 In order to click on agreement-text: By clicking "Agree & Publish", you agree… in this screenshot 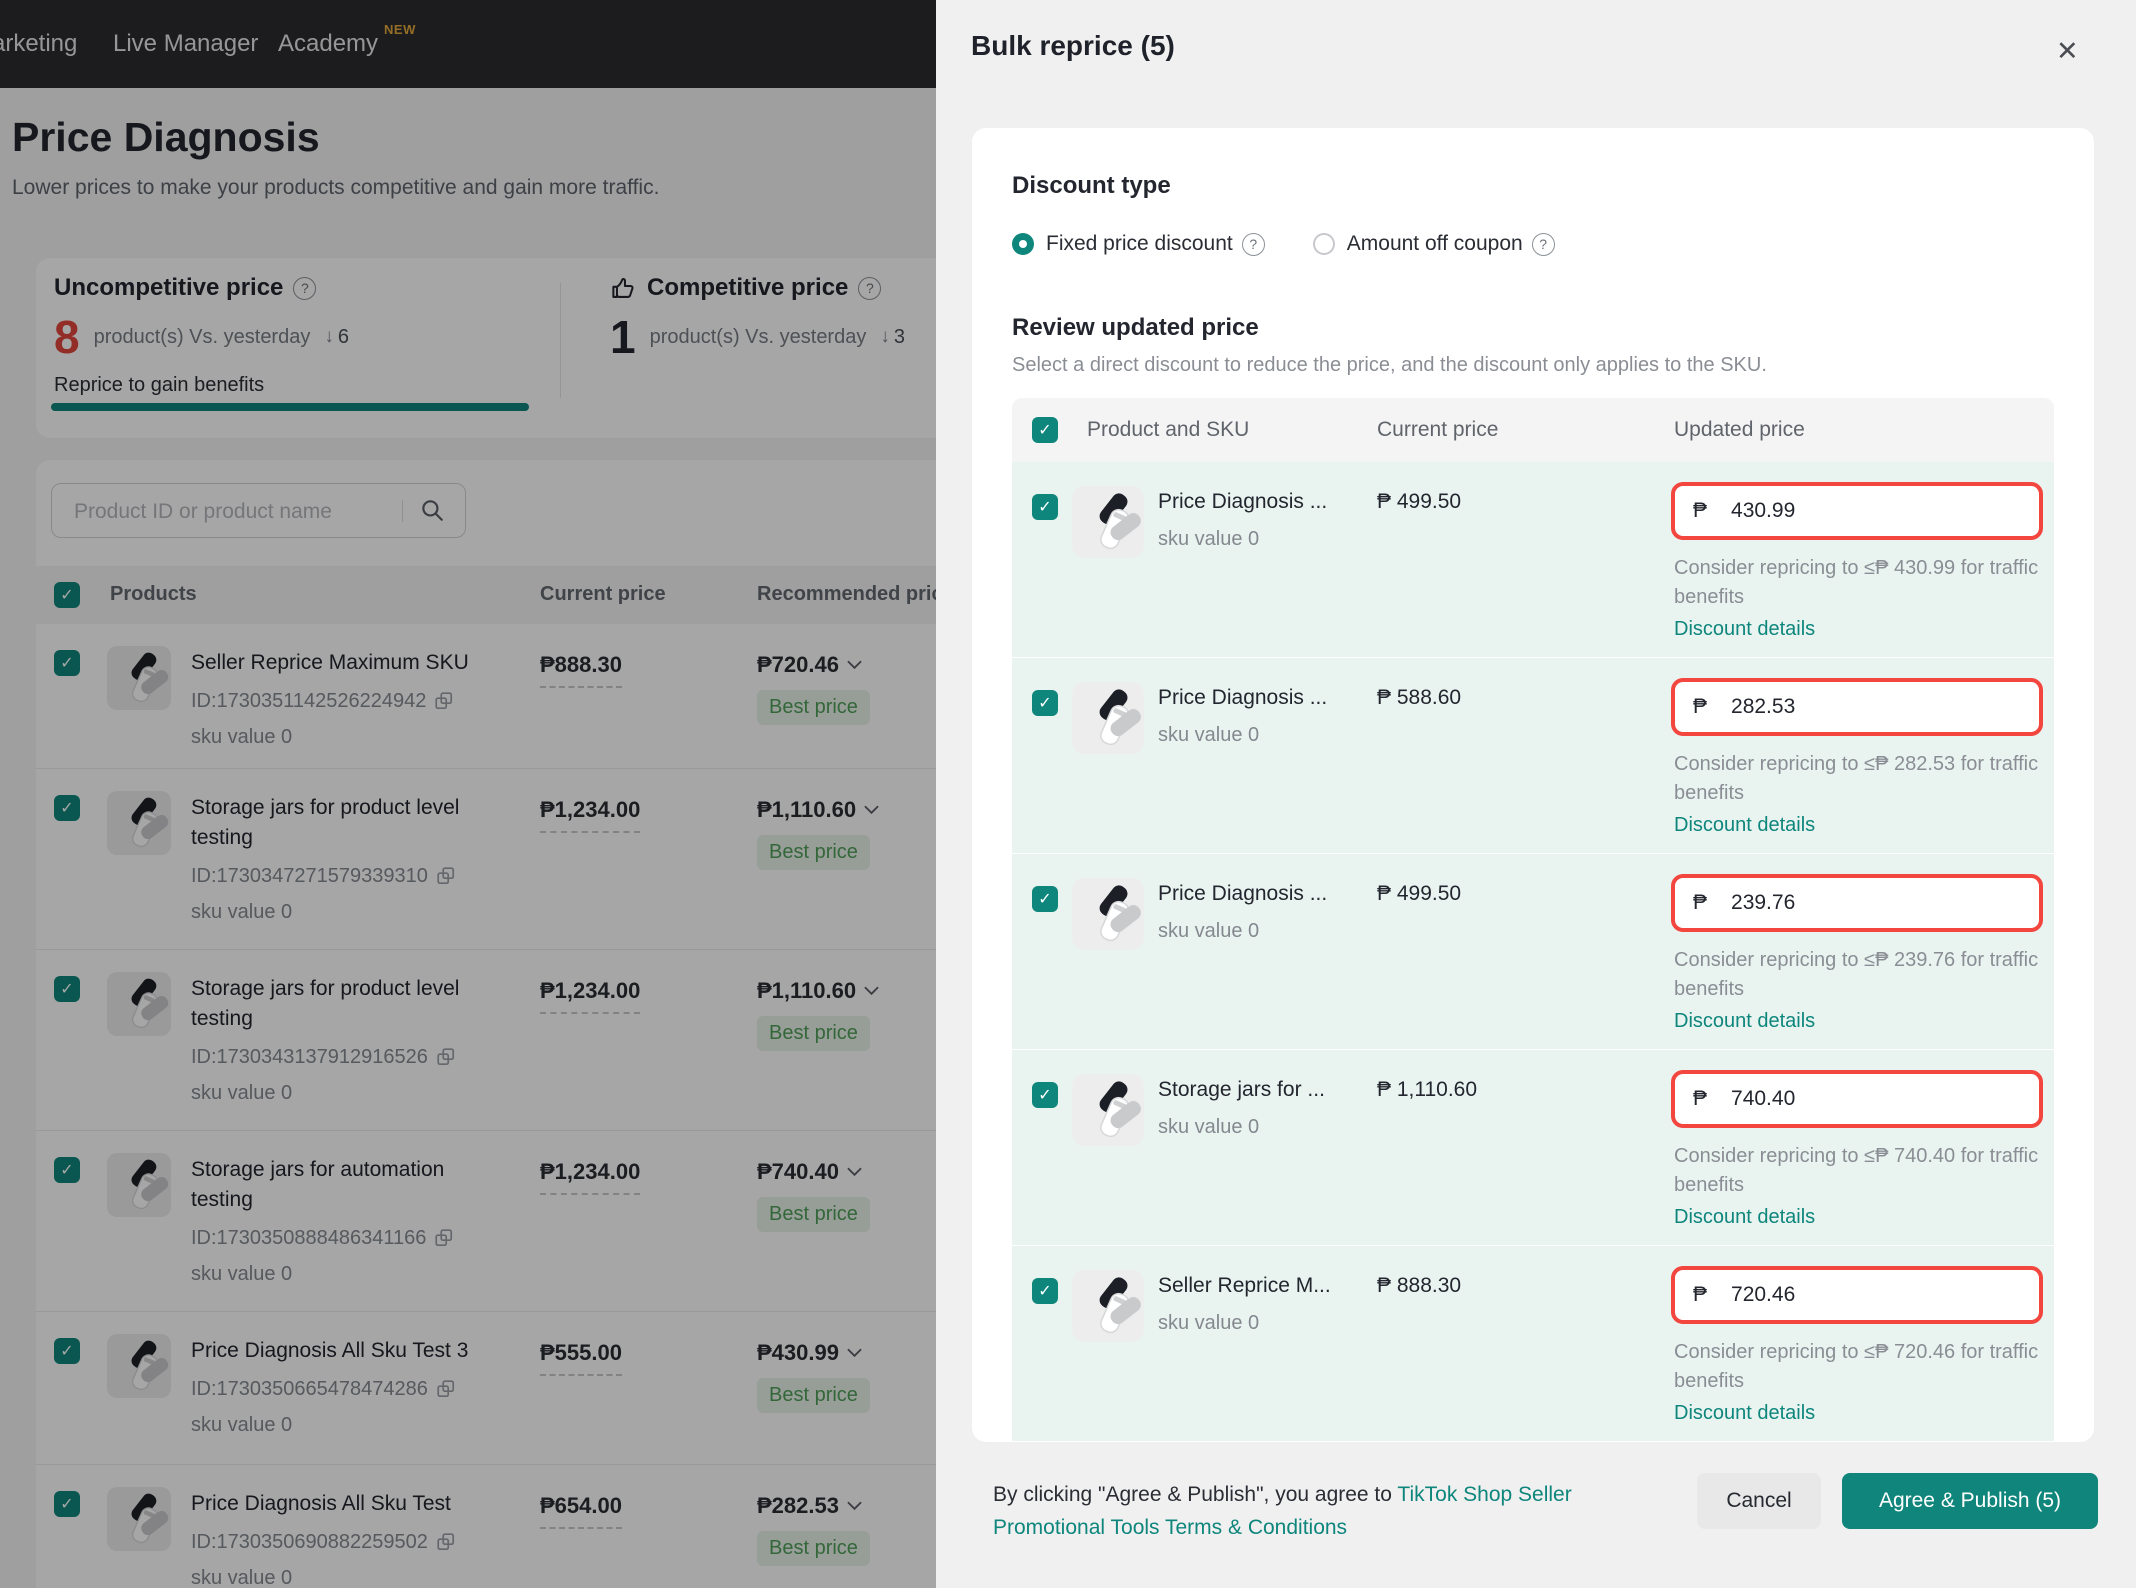, I will do `click(1282, 1511)`.